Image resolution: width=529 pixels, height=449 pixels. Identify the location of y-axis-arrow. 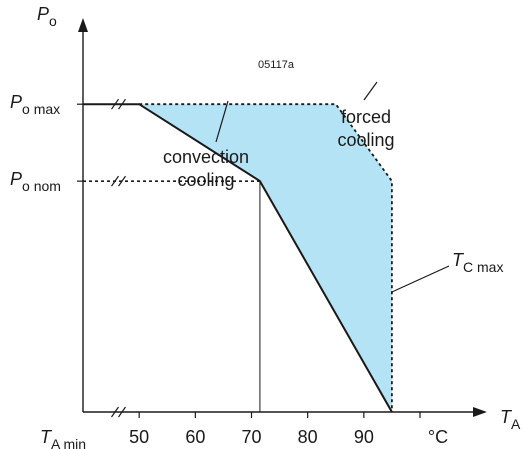
(83, 25).